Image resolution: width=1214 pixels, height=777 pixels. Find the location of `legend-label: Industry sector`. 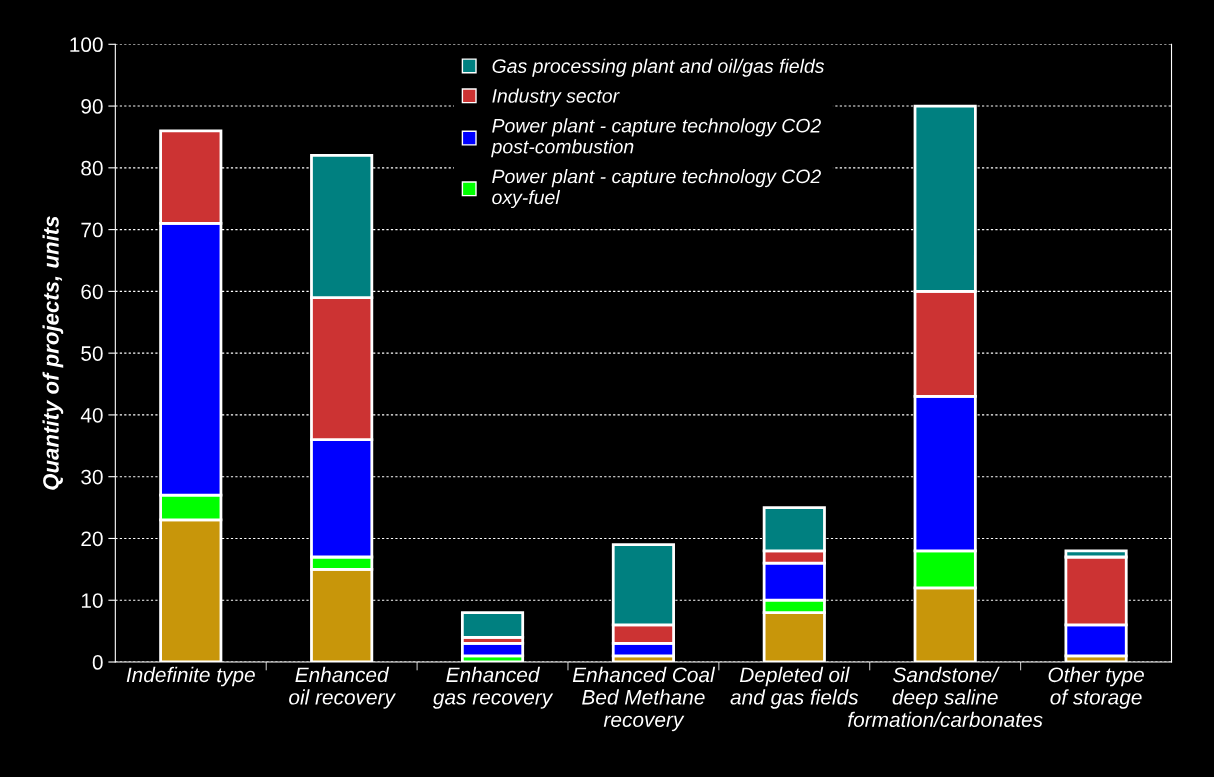

legend-label: Industry sector is located at coordinates (556, 97).